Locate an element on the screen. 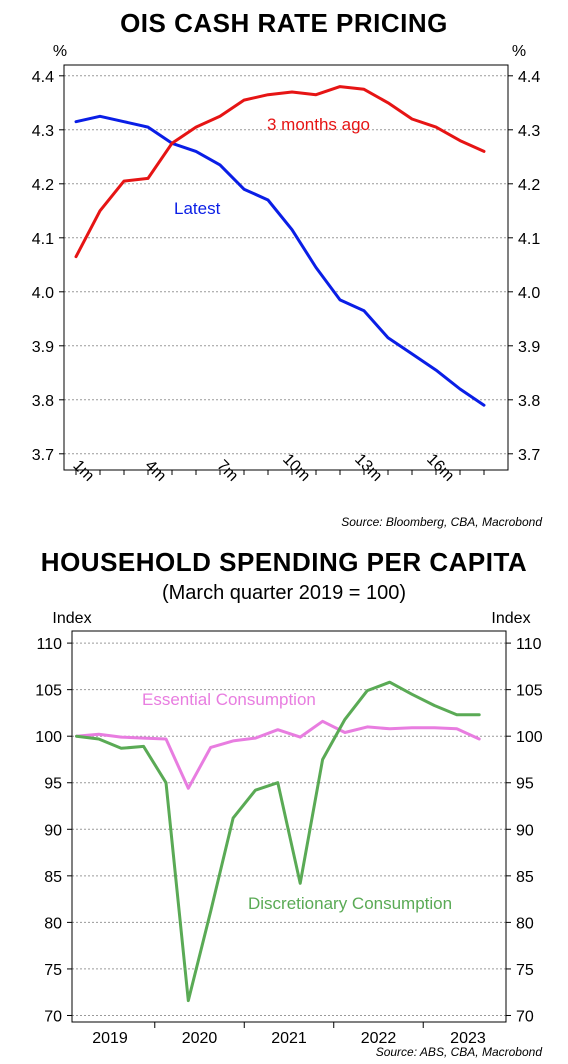 The width and height of the screenshot is (568, 1064). x-tick-label: 2023 is located at coordinates (468, 1038).